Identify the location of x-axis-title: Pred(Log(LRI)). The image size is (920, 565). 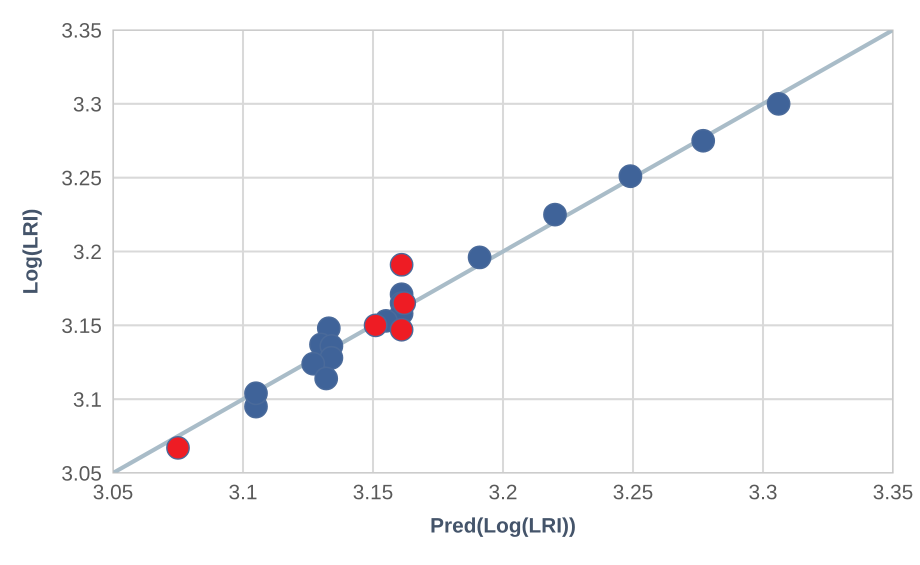
(503, 527).